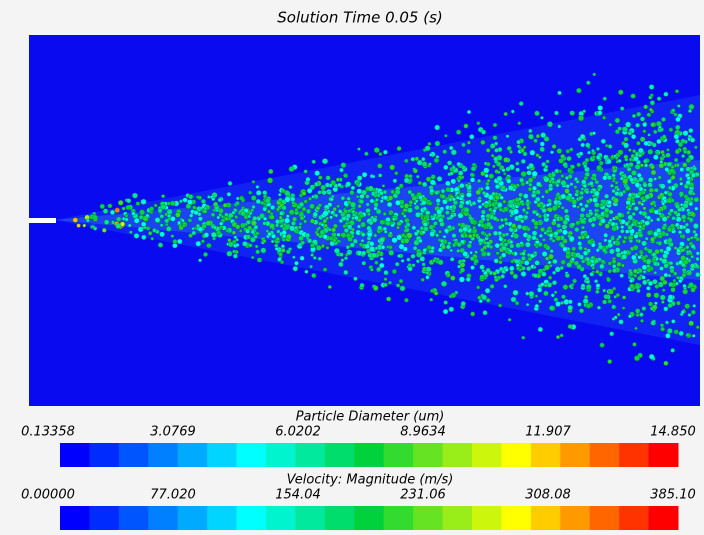  I want to click on legend-label: Particle Diameter (um), so click(370, 417).